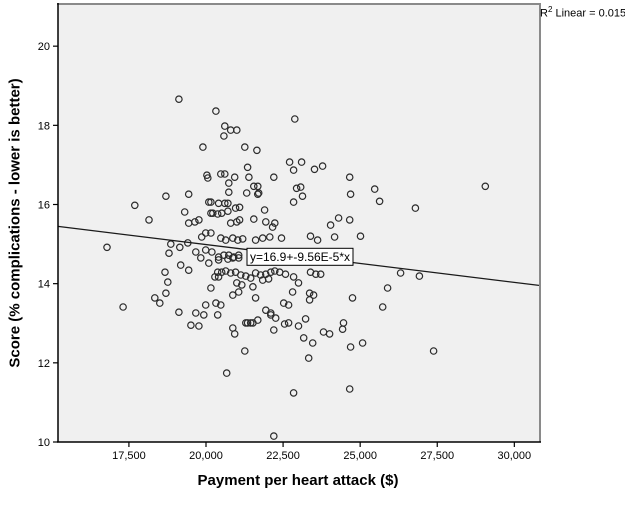  What do you see at coordinates (129, 456) in the screenshot?
I see `x-tick-label: 17,500` at bounding box center [129, 456].